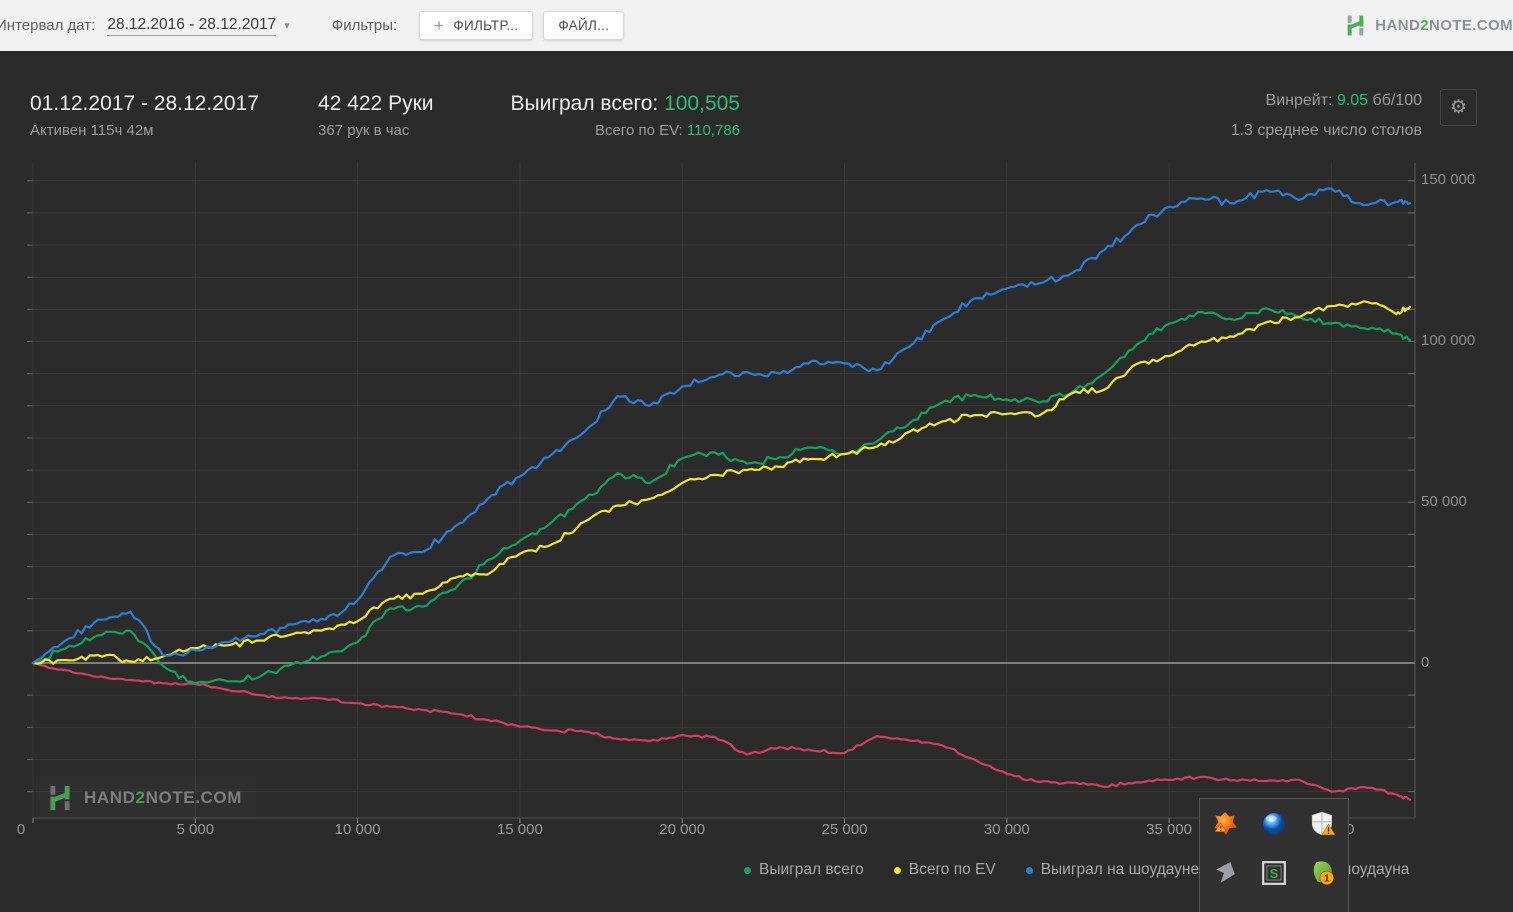 The image size is (1513, 912). Describe the element at coordinates (163, 797) in the screenshot. I see `watermark-text: HAND2NOTE.COM` at that location.